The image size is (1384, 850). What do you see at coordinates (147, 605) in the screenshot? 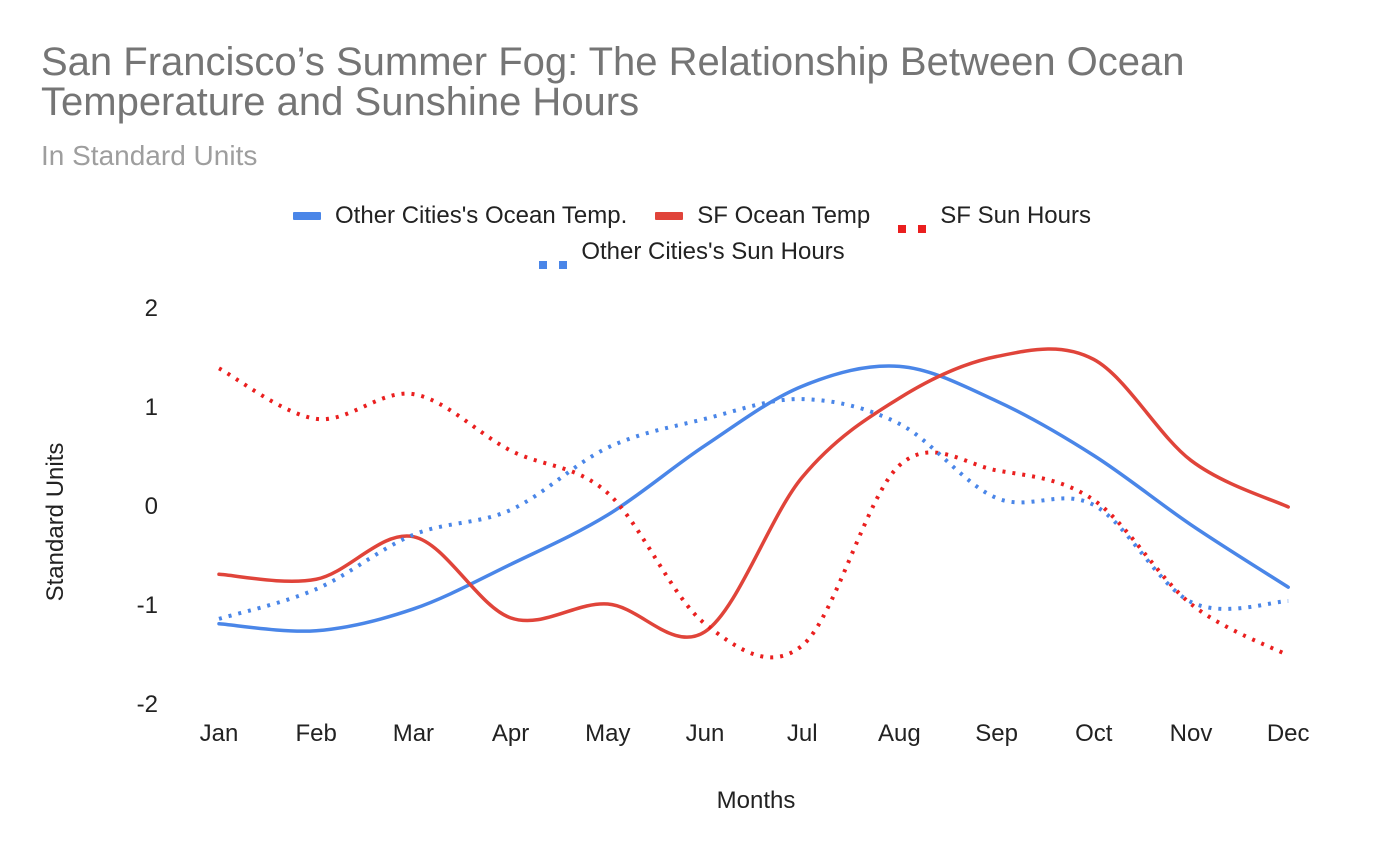
I see `y-tick-label: -1` at bounding box center [147, 605].